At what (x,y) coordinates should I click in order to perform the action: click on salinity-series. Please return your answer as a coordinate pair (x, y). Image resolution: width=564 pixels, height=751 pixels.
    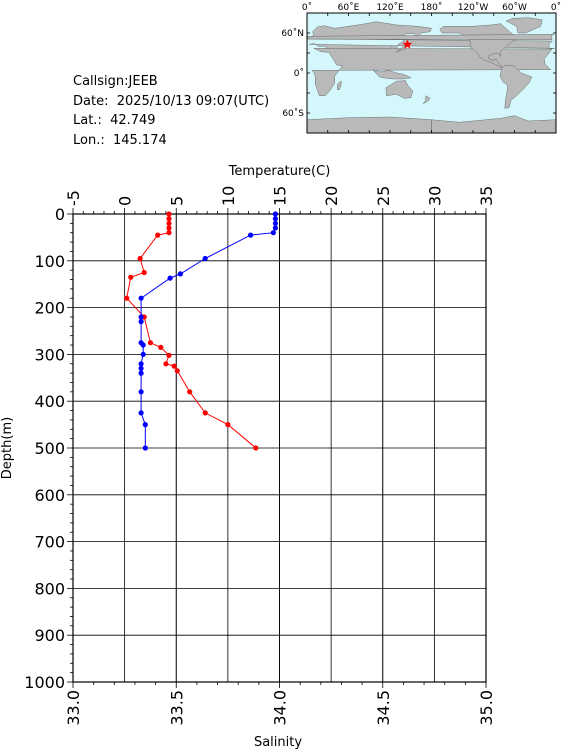
    Looking at the image, I should click on (208, 331).